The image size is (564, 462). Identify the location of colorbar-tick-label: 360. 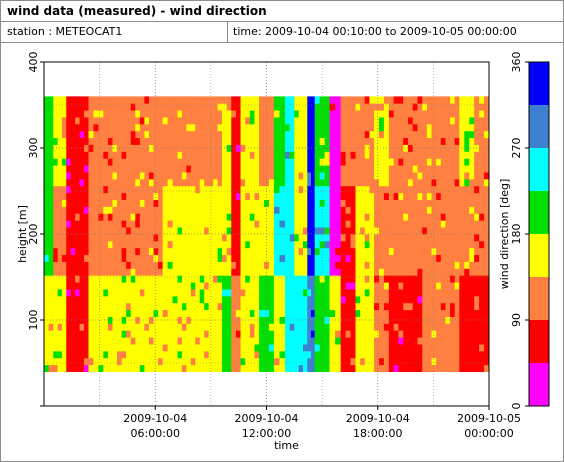
(516, 62).